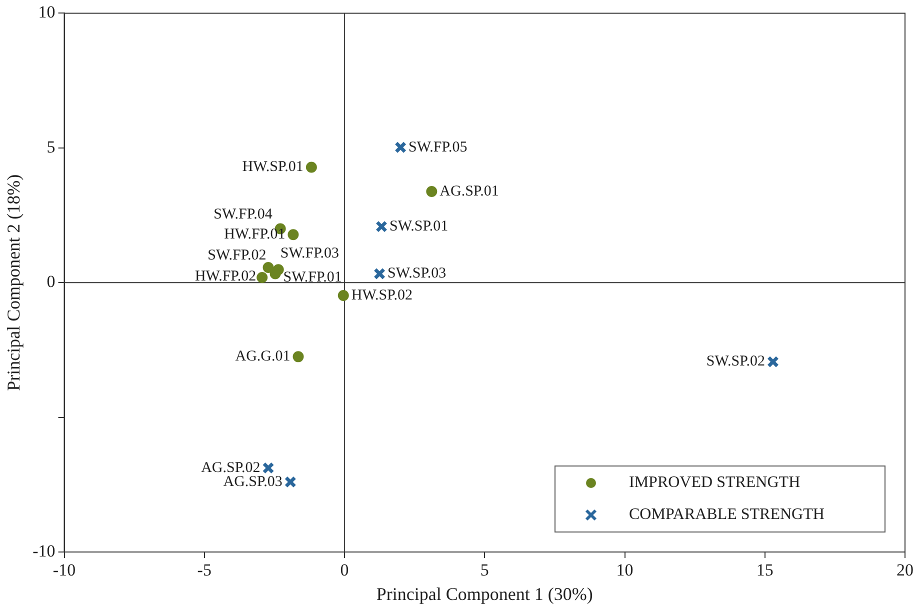 The width and height of the screenshot is (917, 610). What do you see at coordinates (382, 295) in the screenshot?
I see `annotation: HW.SP.02` at bounding box center [382, 295].